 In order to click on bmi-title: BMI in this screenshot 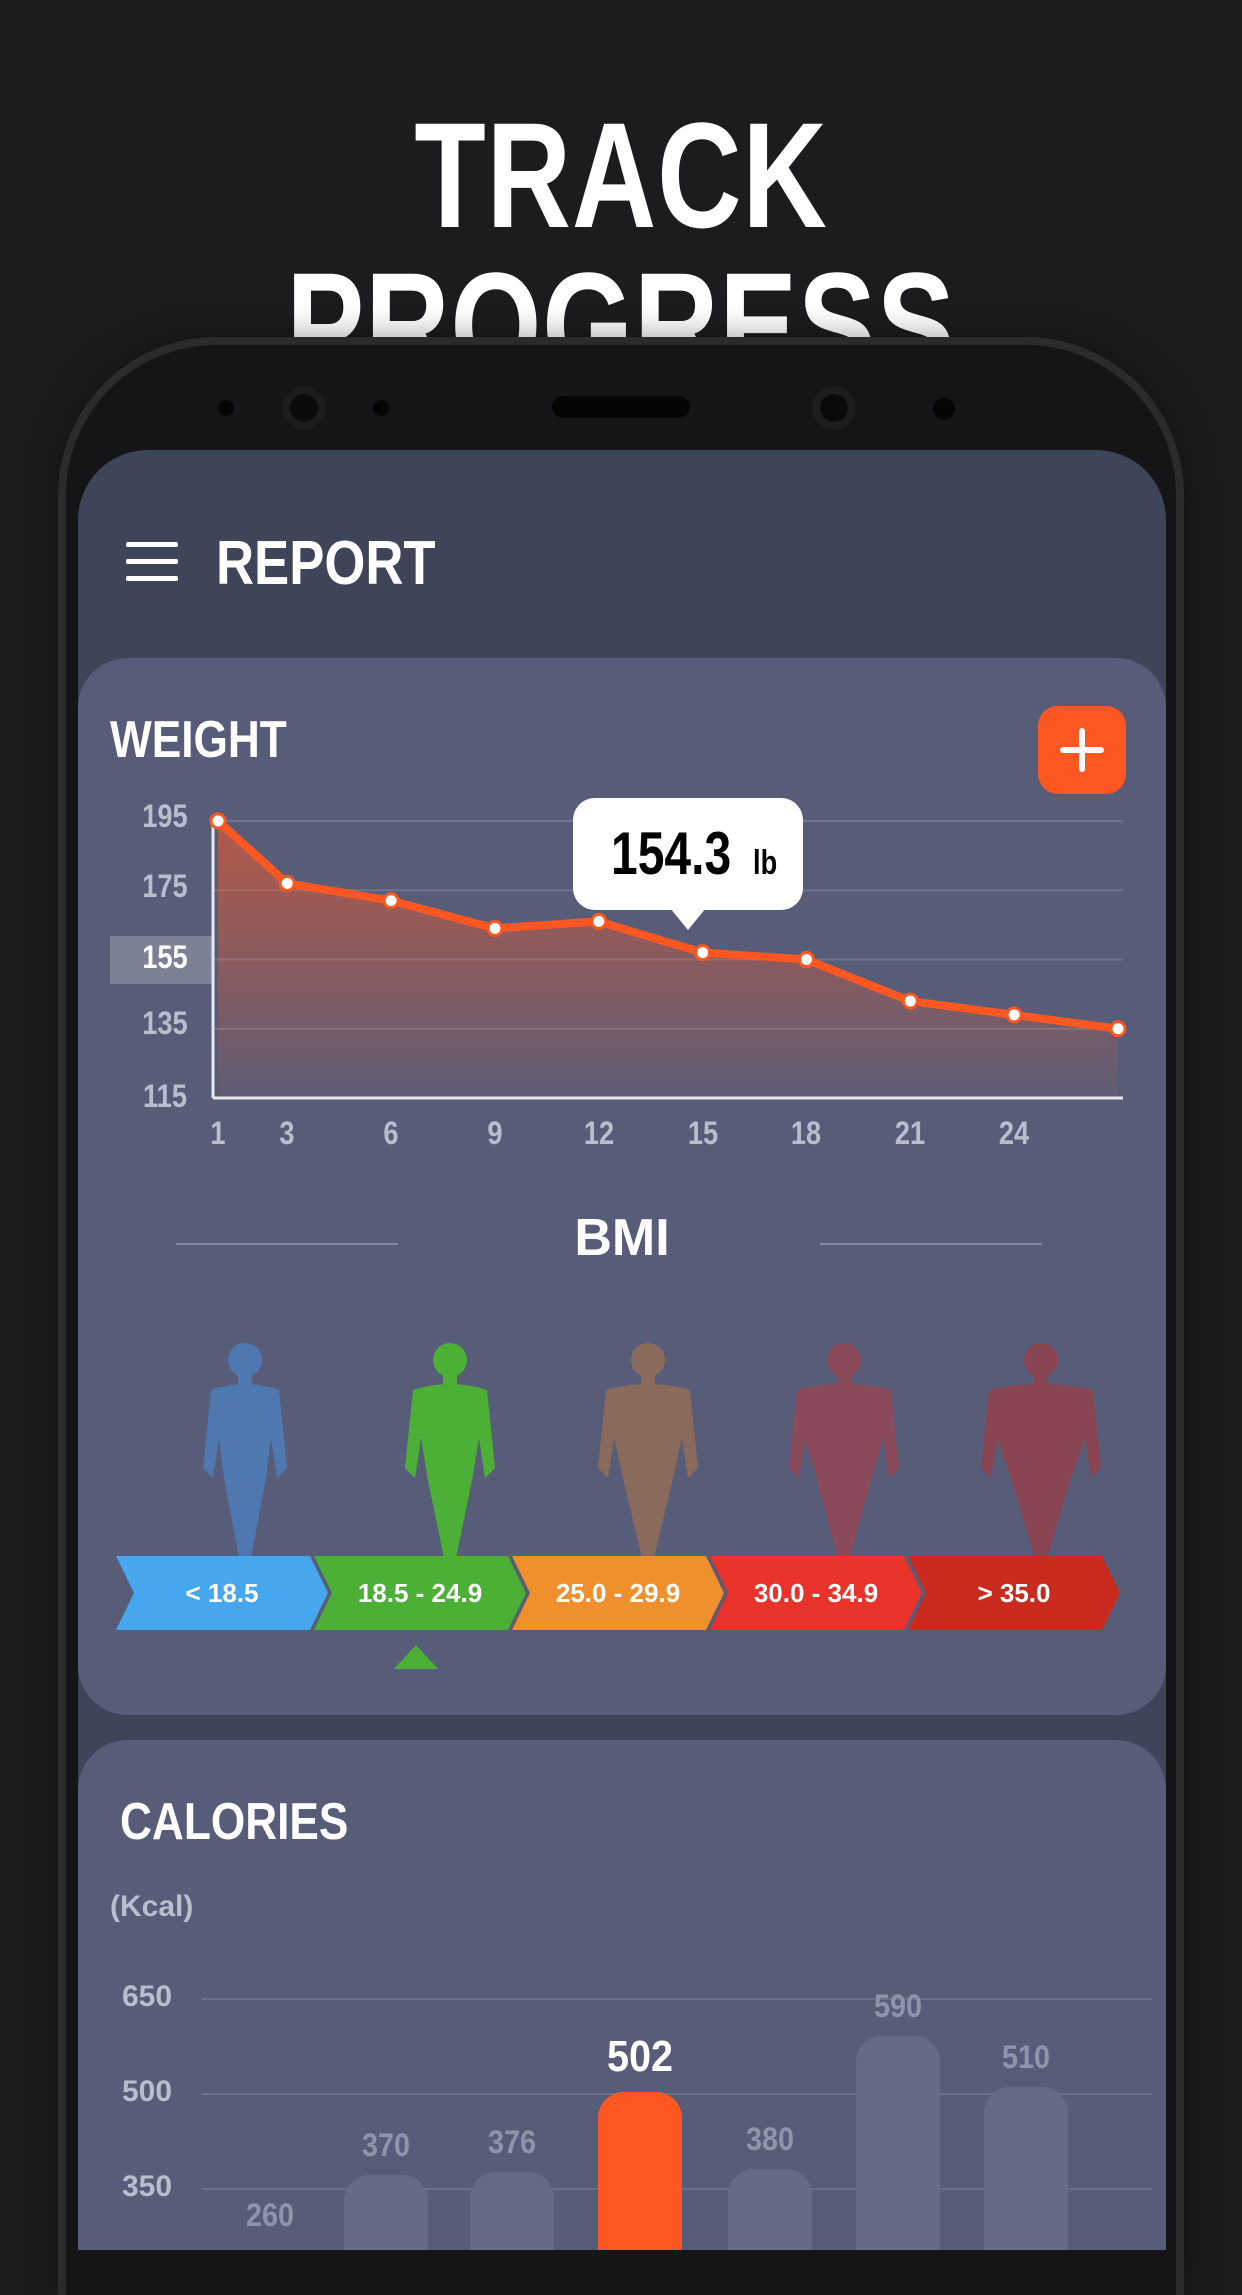, I will do `click(622, 1238)`.